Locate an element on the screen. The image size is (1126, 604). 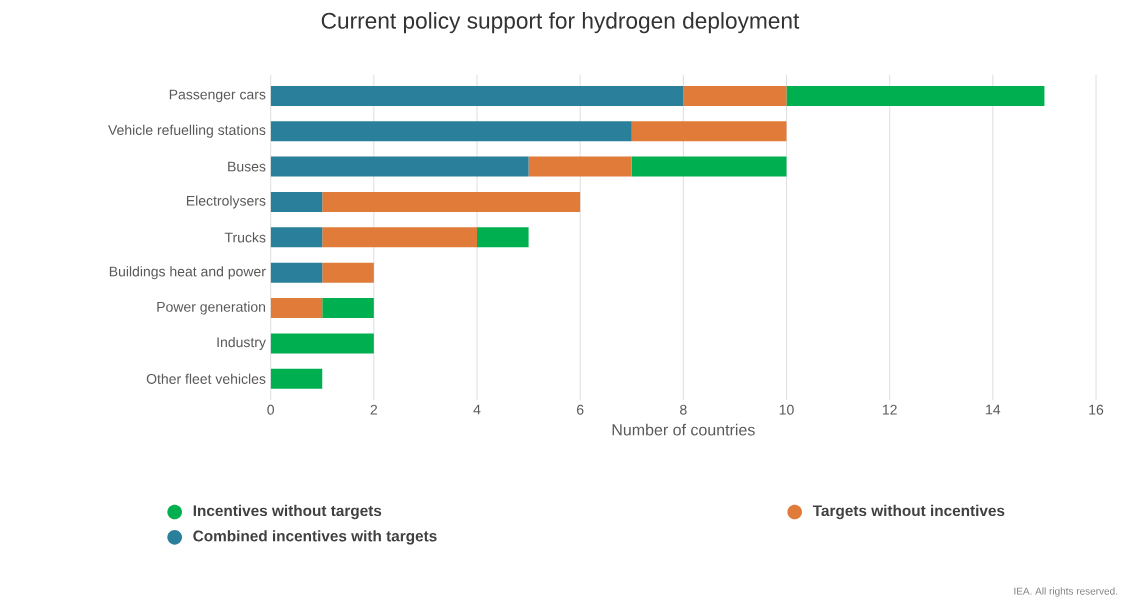
y-tick-label: Industry is located at coordinates (241, 343).